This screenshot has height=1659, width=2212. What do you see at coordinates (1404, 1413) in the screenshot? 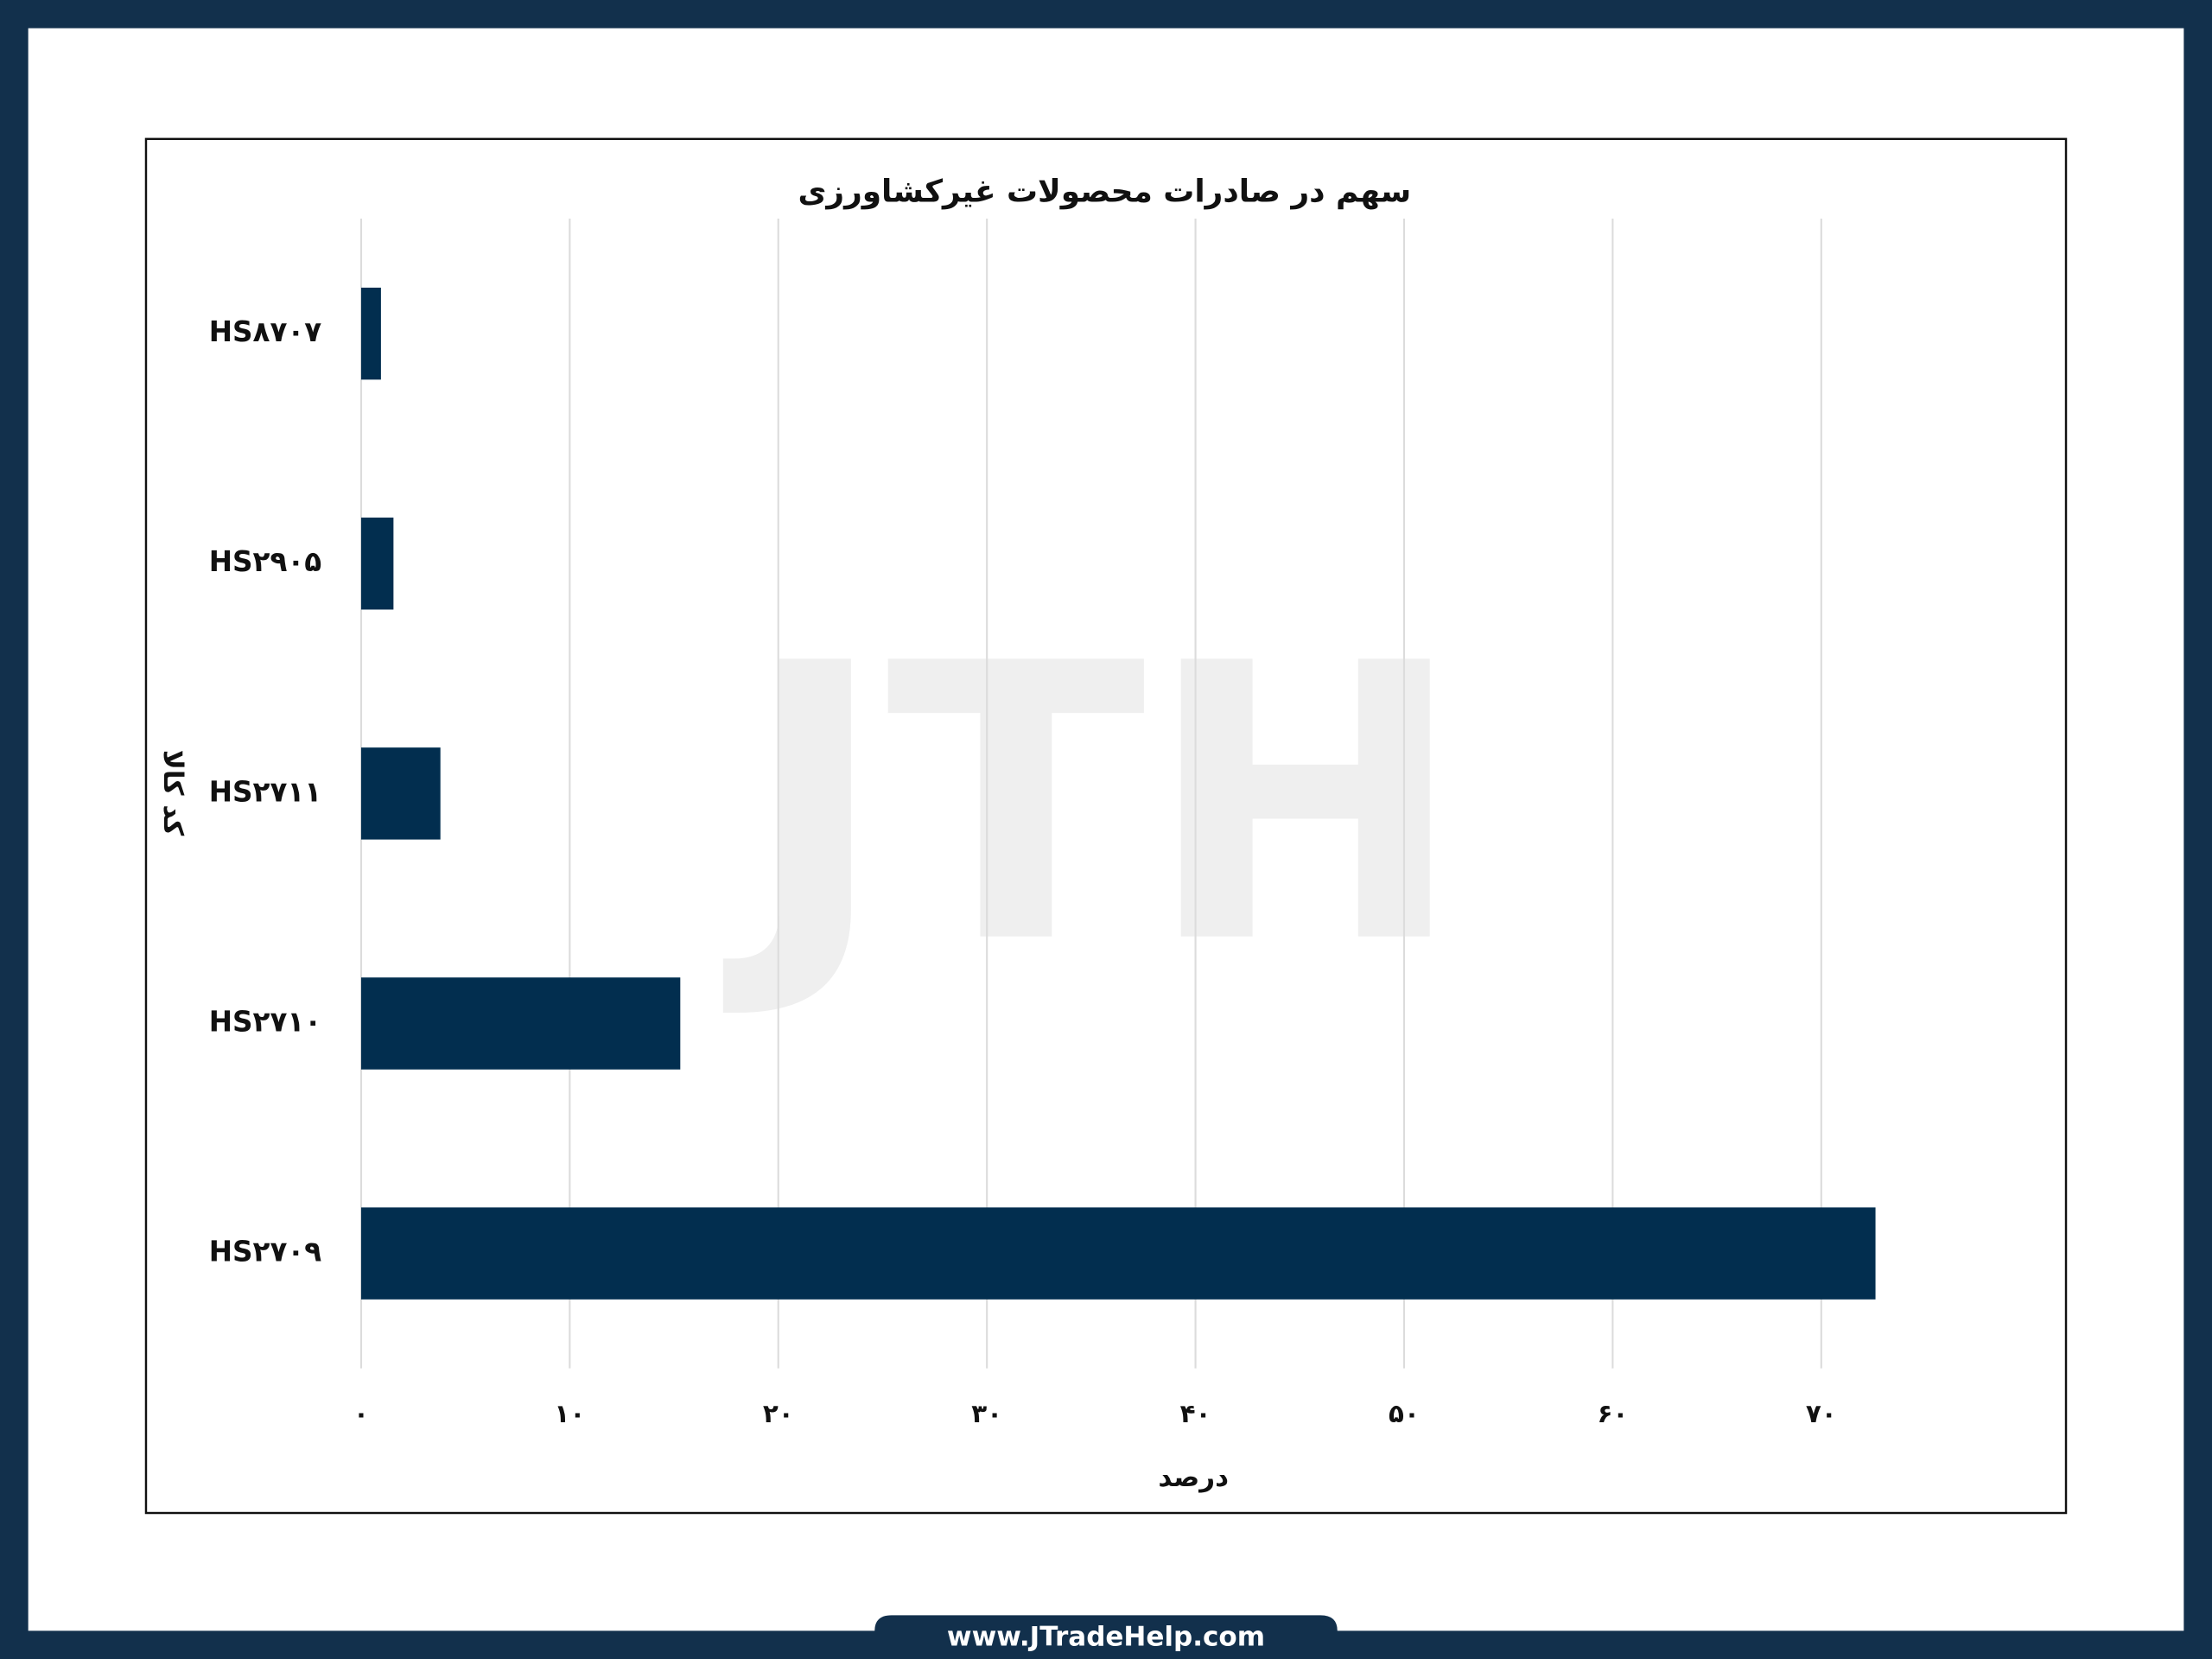
I see `x-tick-label: ۵۰` at bounding box center [1404, 1413].